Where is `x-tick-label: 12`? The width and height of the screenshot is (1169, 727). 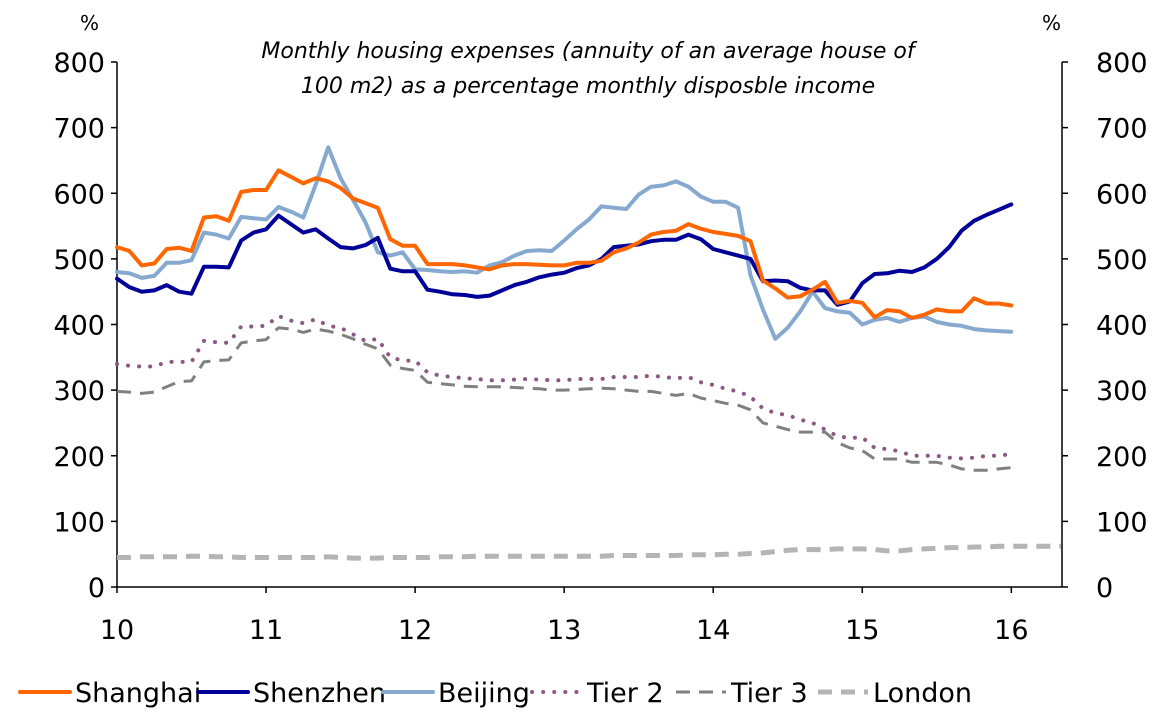
x-tick-label: 12 is located at coordinates (415, 630).